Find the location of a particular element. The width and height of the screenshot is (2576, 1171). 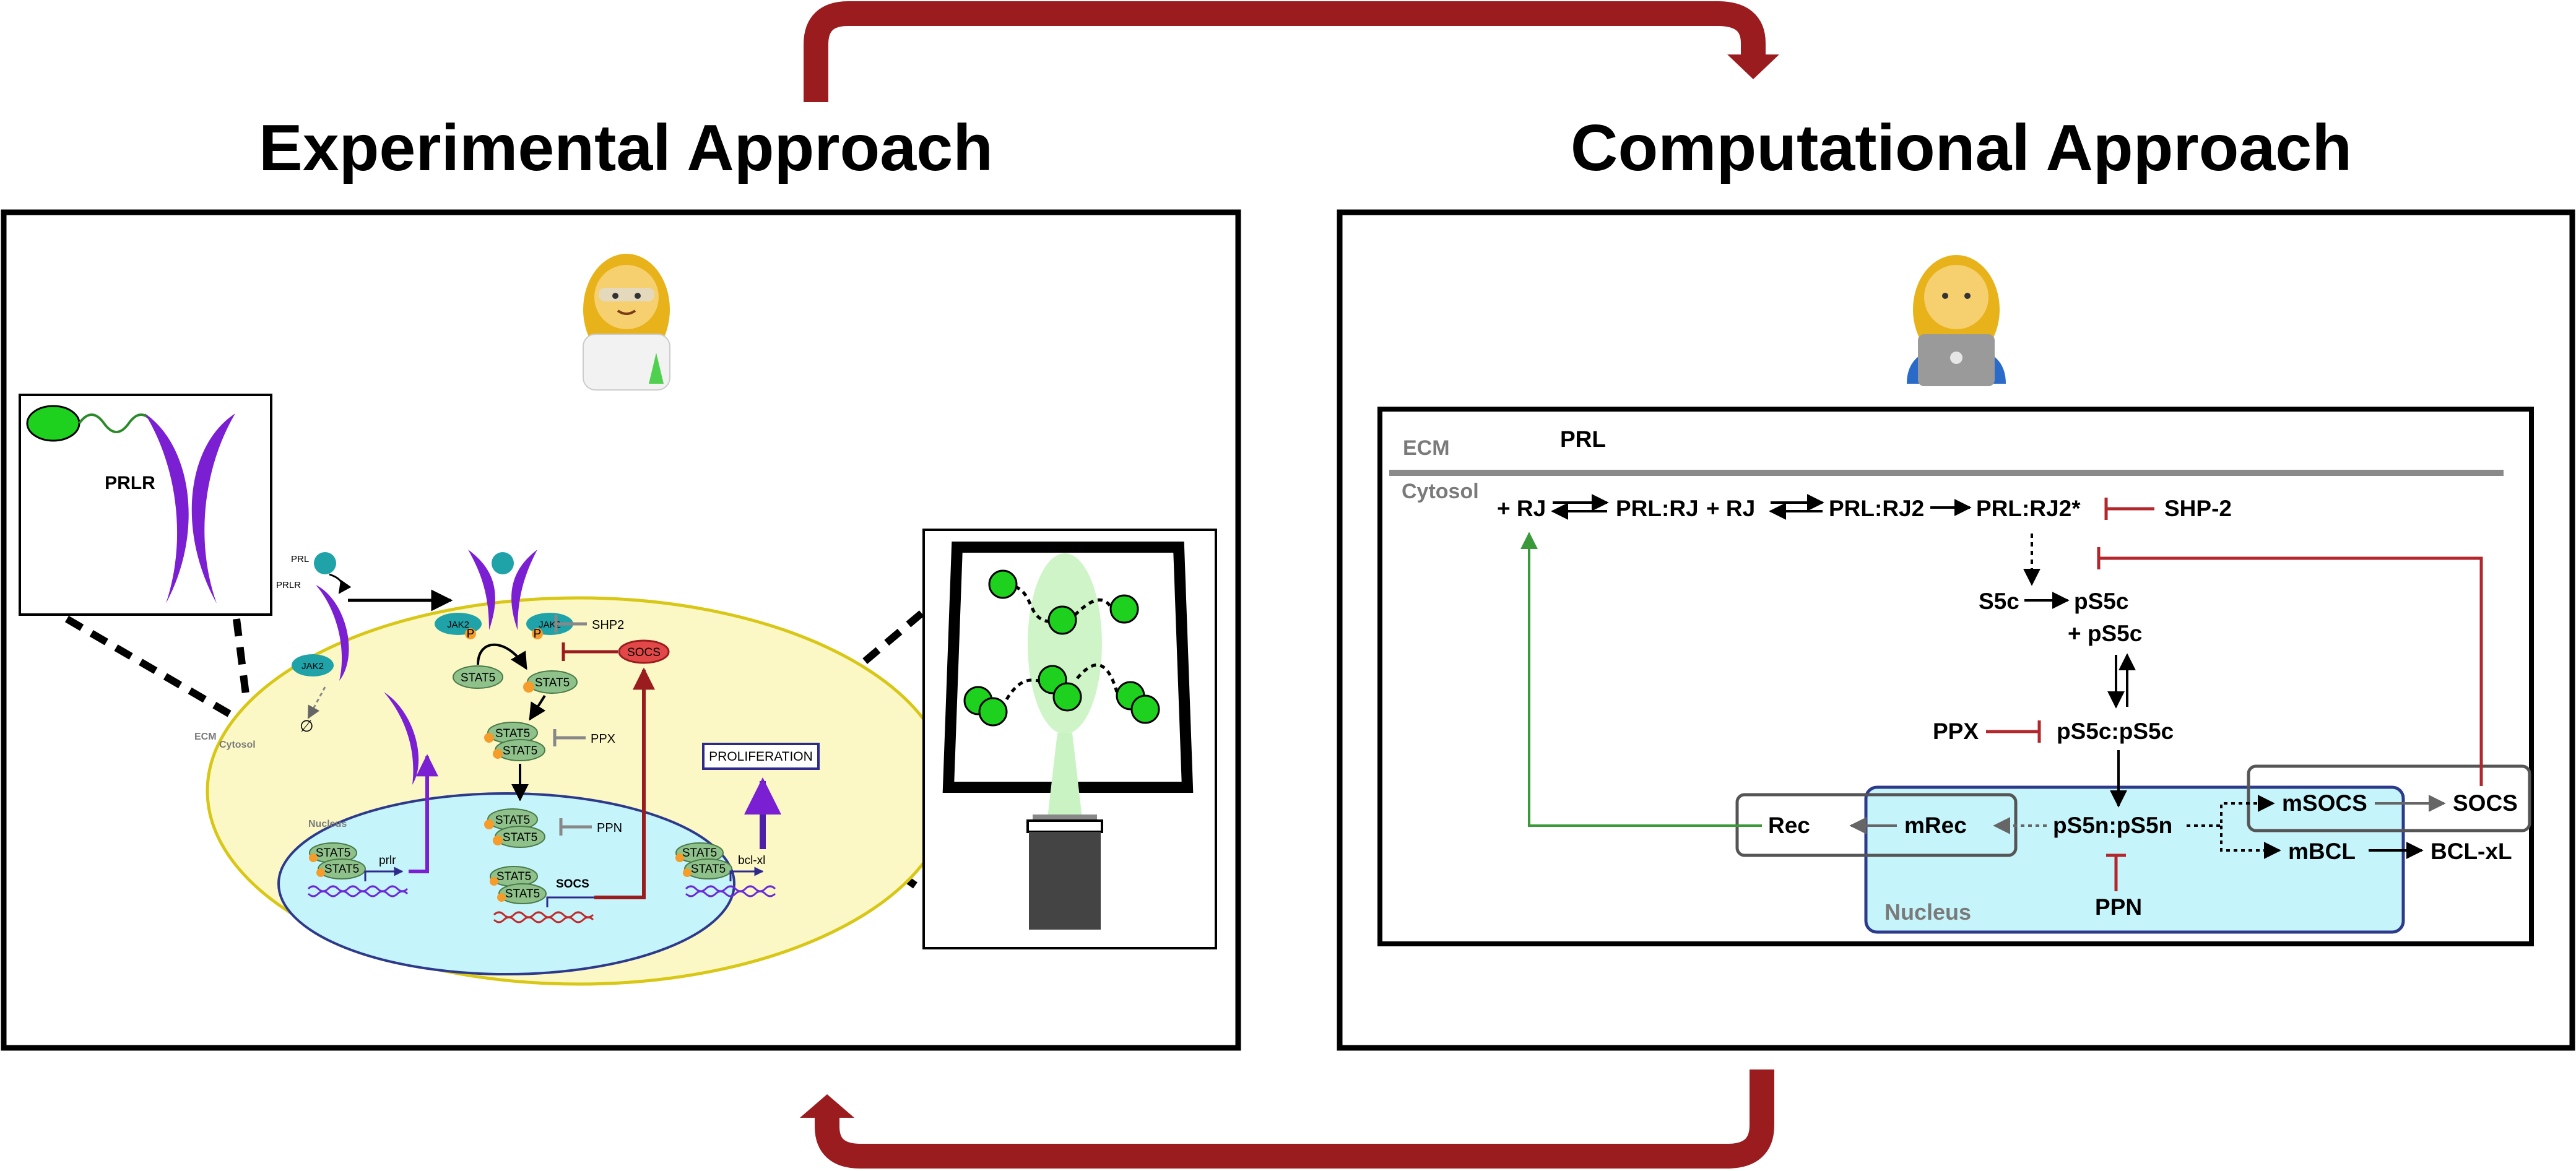

bottom-feedback-arrow is located at coordinates (1287, 1119).